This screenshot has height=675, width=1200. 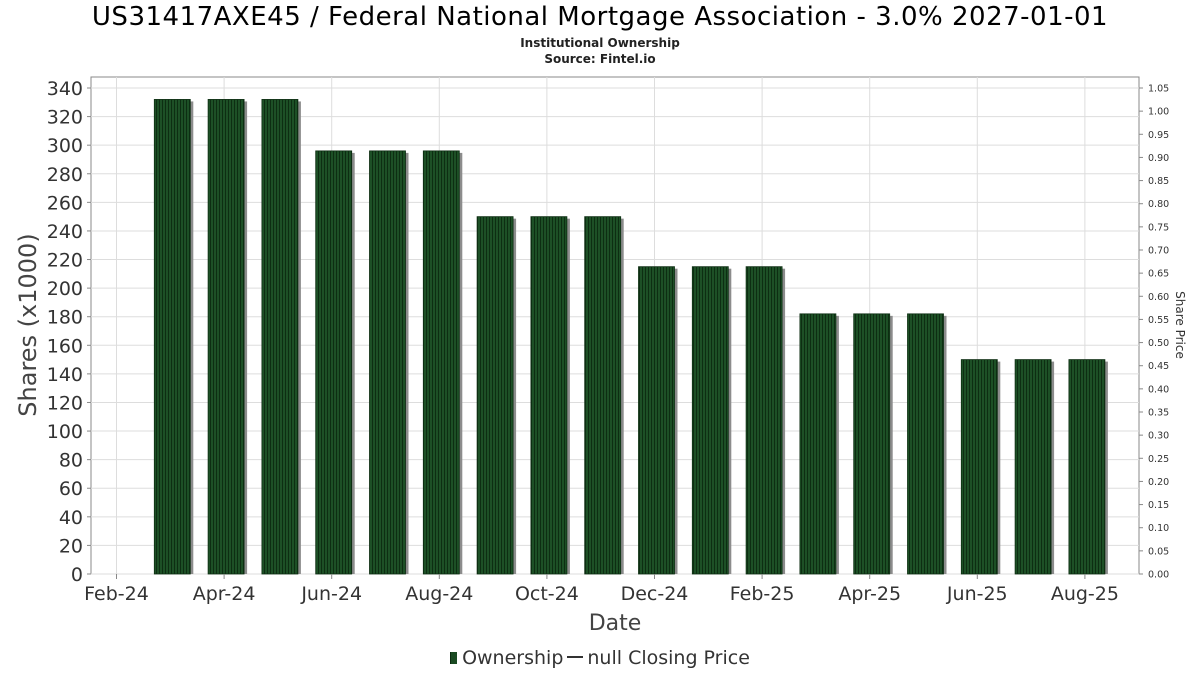 What do you see at coordinates (65, 118) in the screenshot?
I see `y-tick-label: 320` at bounding box center [65, 118].